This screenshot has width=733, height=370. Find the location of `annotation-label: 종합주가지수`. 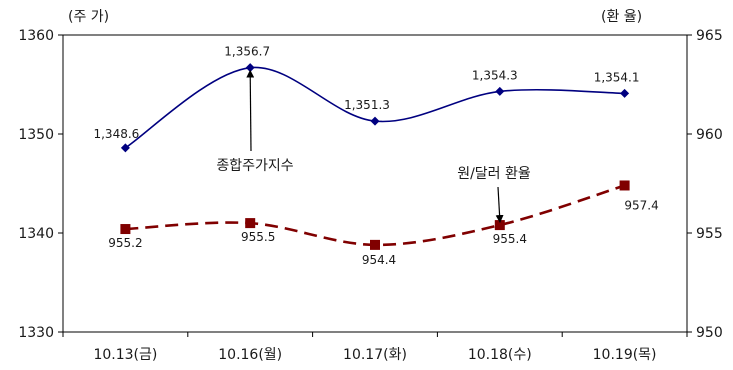

annotation-label: 종합주가지수 is located at coordinates (254, 166).